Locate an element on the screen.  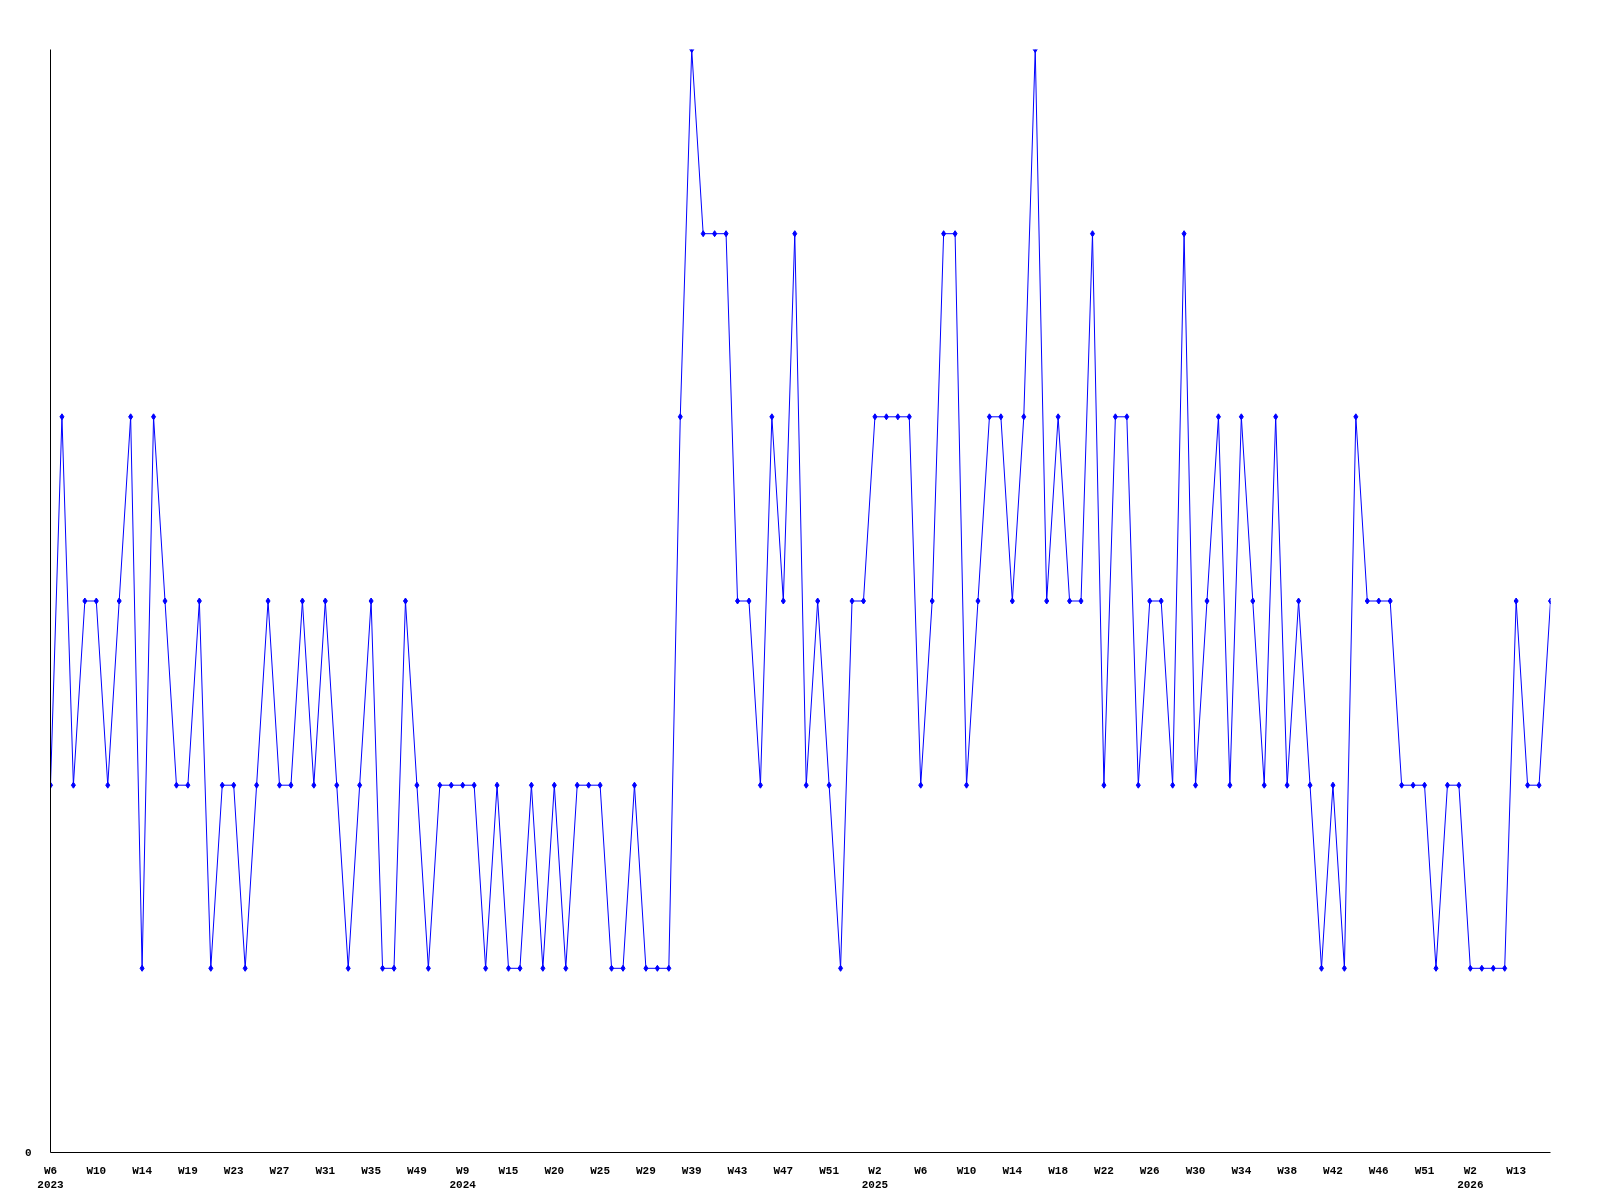
x-tick-label: W9 2024 is located at coordinates (463, 1177).